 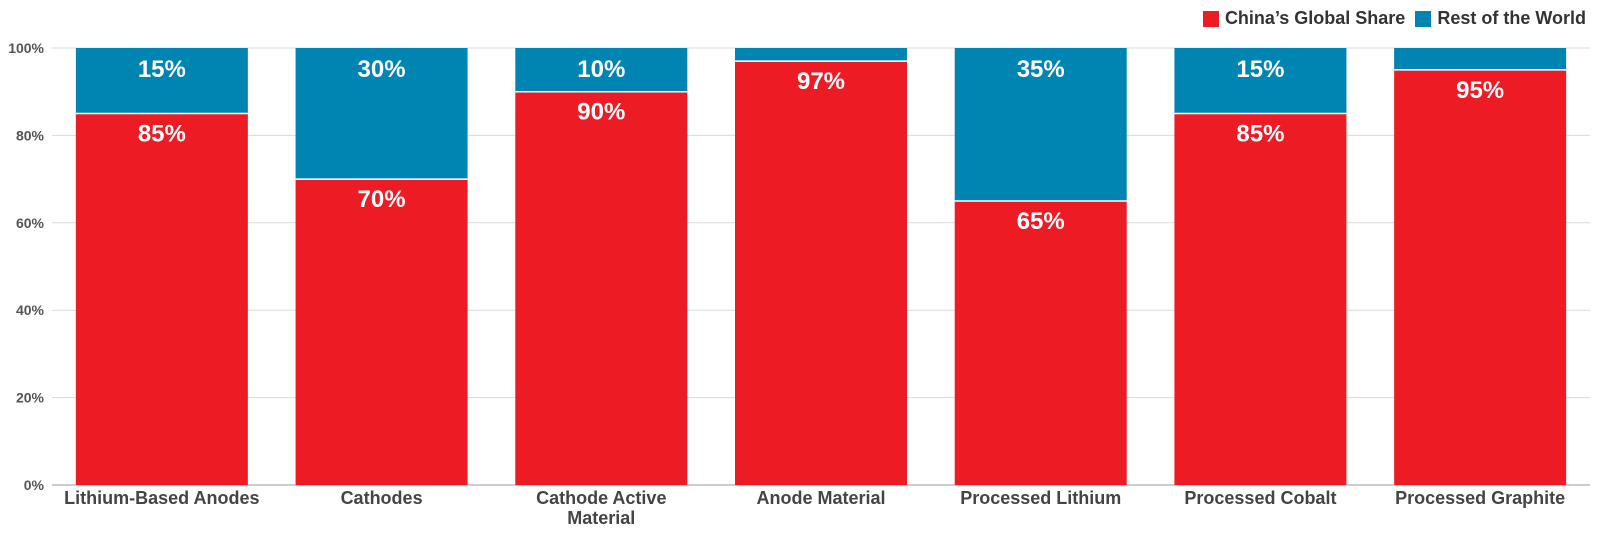 I want to click on legend: China’s Global Share Rest of the World, so click(x=1394, y=18).